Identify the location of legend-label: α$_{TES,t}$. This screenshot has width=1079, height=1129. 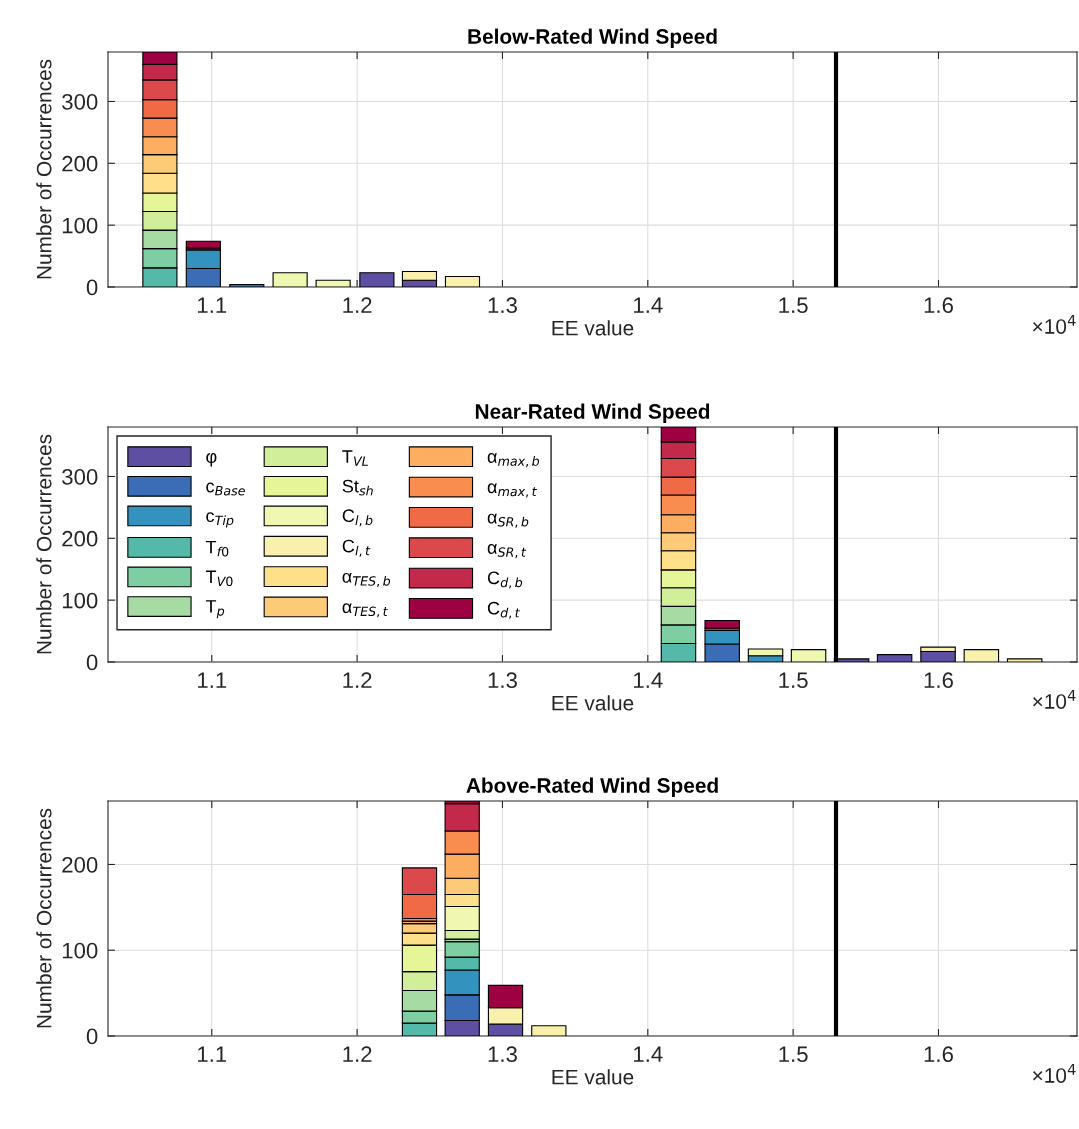
(365, 610).